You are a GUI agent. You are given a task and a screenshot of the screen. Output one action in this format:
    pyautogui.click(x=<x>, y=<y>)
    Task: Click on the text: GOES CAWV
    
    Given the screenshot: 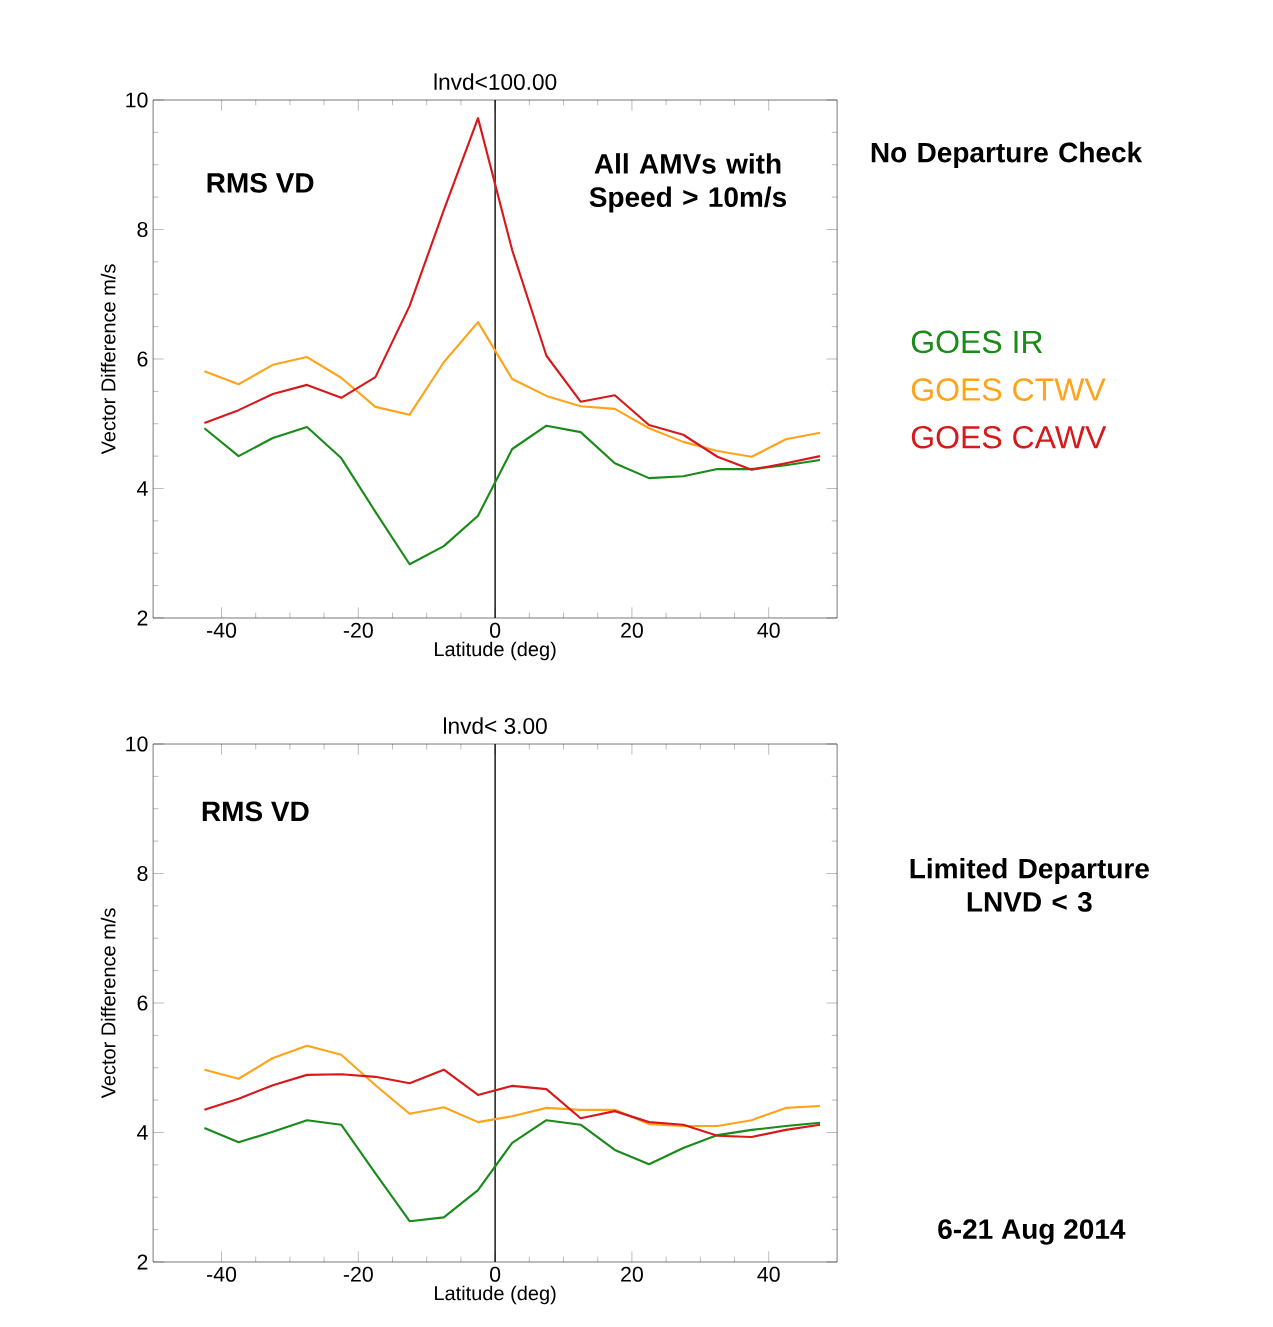 What is the action you would take?
    pyautogui.click(x=1009, y=437)
    